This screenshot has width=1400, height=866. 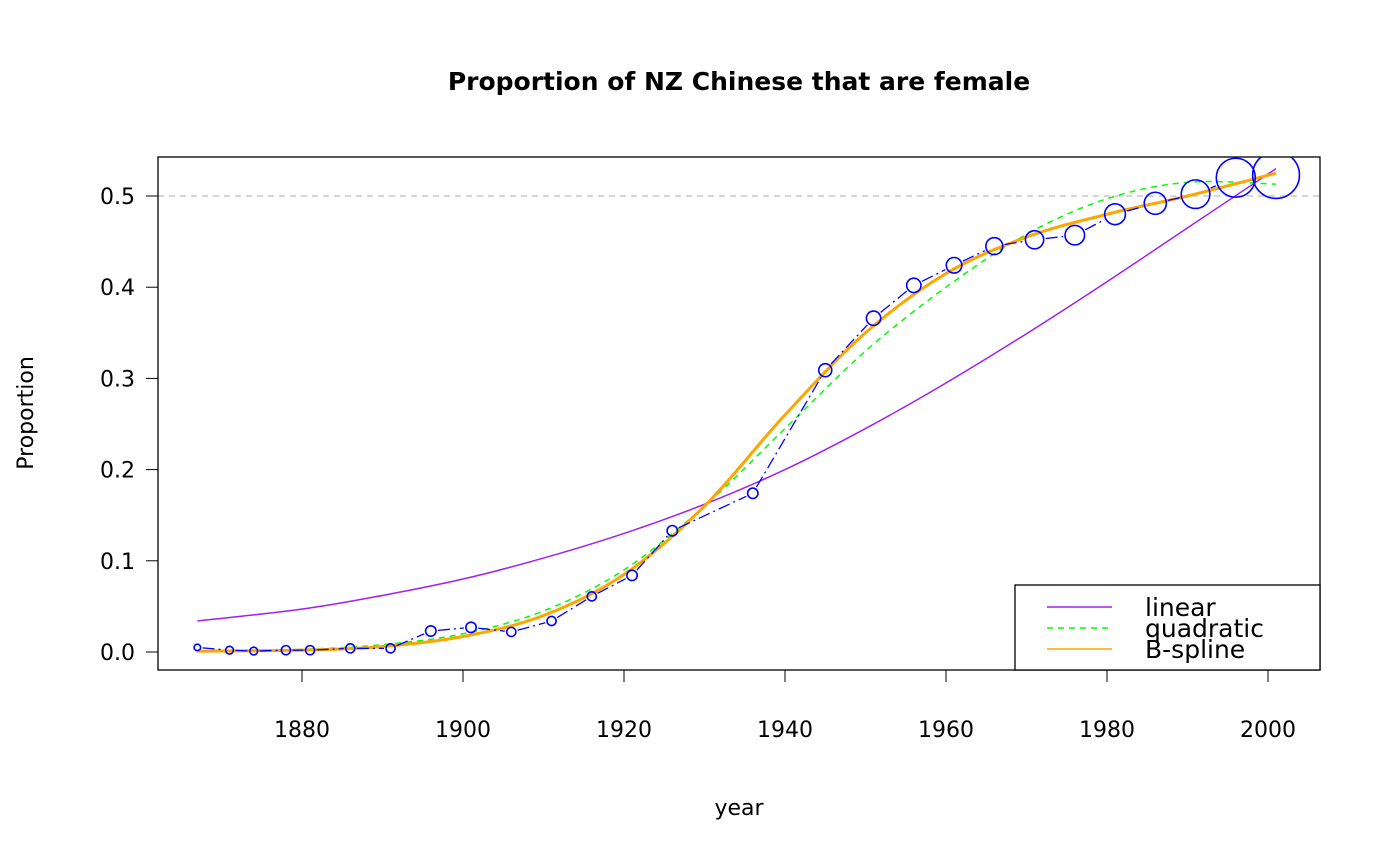 What do you see at coordinates (117, 197) in the screenshot?
I see `y-tick-label: 0.5` at bounding box center [117, 197].